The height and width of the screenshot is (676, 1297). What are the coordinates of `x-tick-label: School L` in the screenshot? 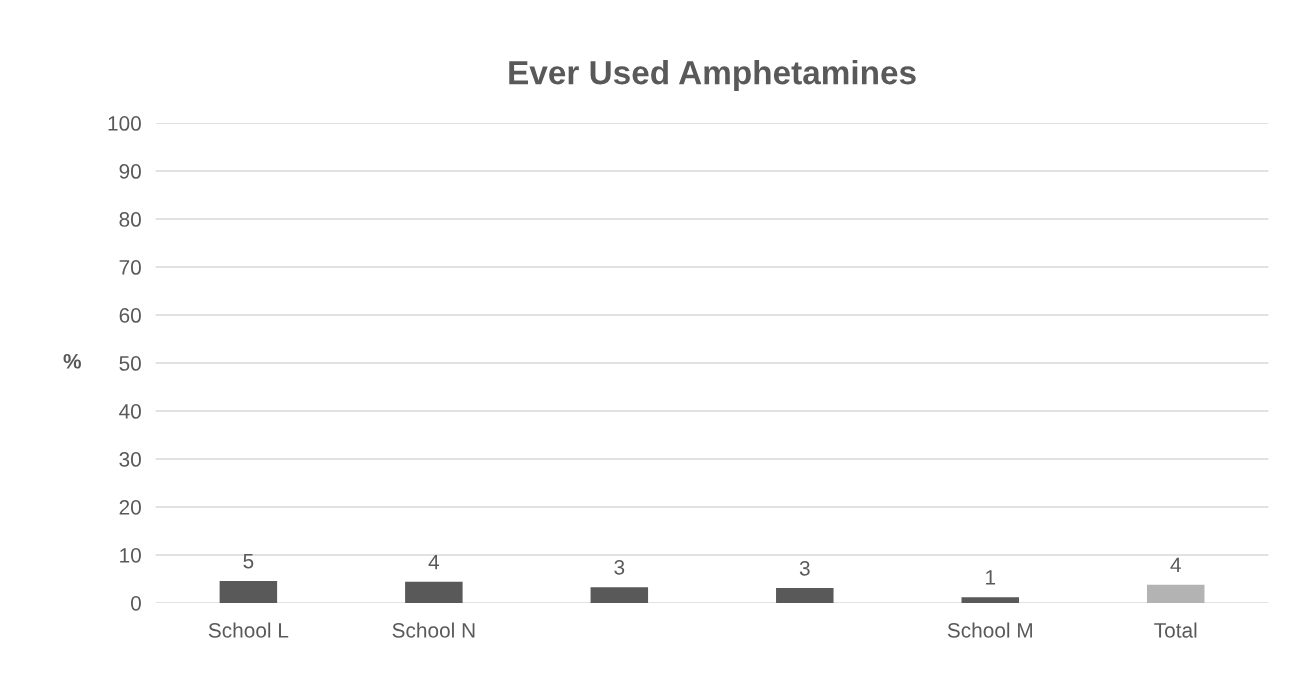 It's located at (248, 630).